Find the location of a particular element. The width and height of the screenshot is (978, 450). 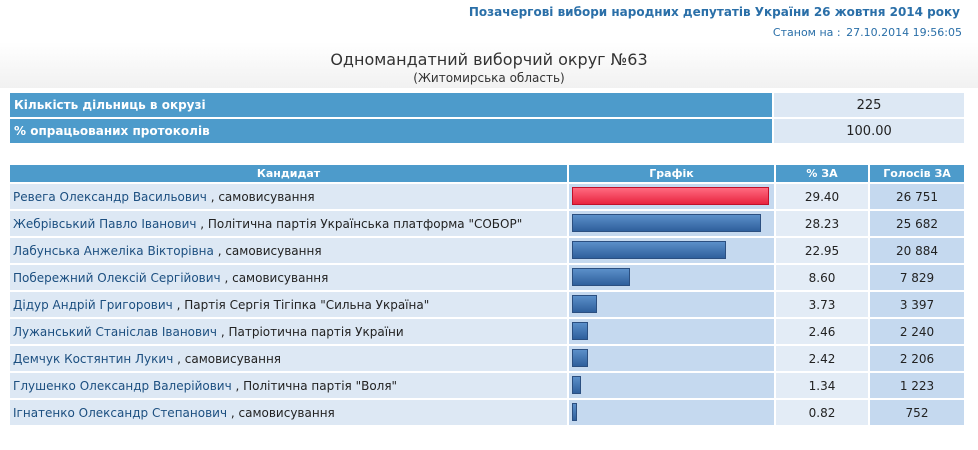

summary-label: % опрацьованих протоколів is located at coordinates (391, 131).